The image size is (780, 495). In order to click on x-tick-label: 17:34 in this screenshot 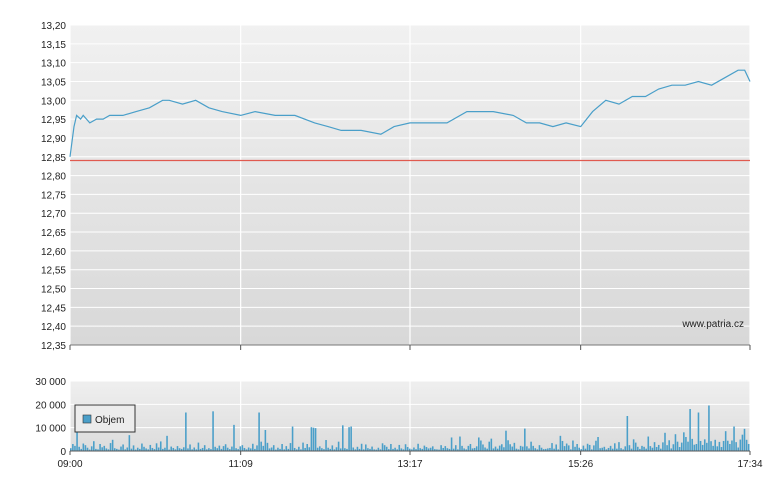, I will do `click(749, 464)`.